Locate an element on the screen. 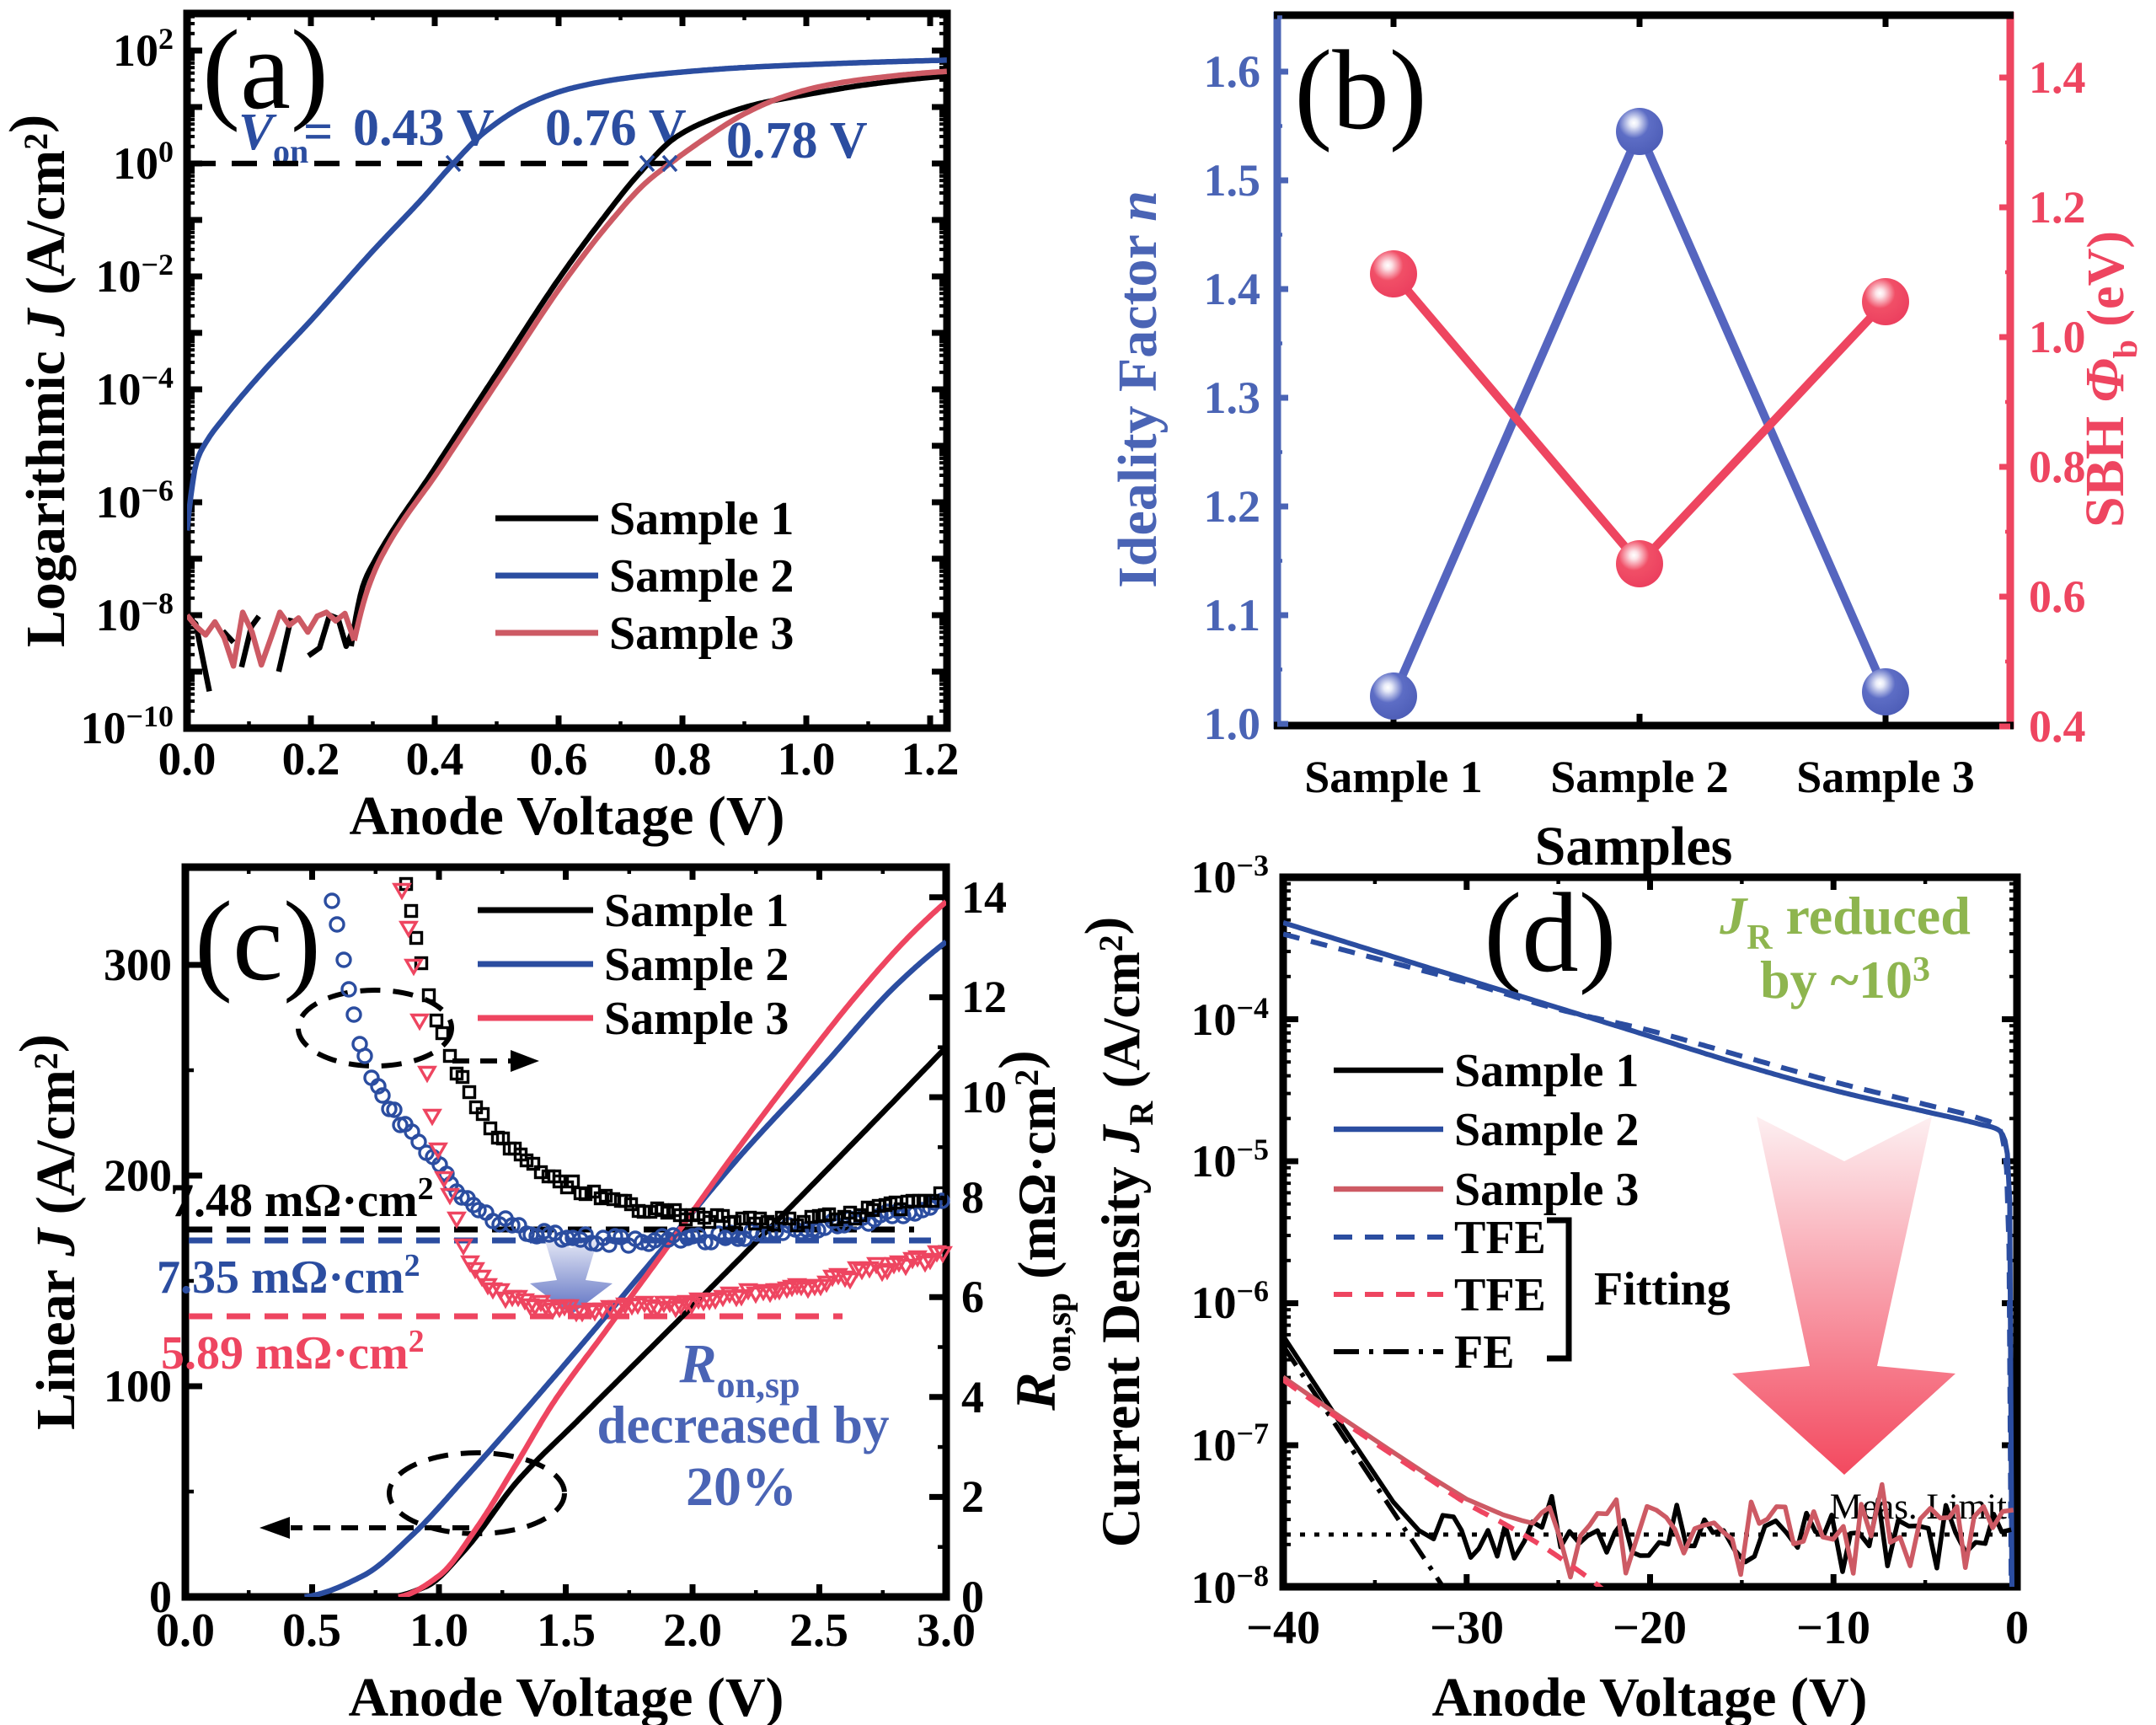 The height and width of the screenshot is (1725, 2156). svg-text: 200 is located at coordinates (138, 1175).